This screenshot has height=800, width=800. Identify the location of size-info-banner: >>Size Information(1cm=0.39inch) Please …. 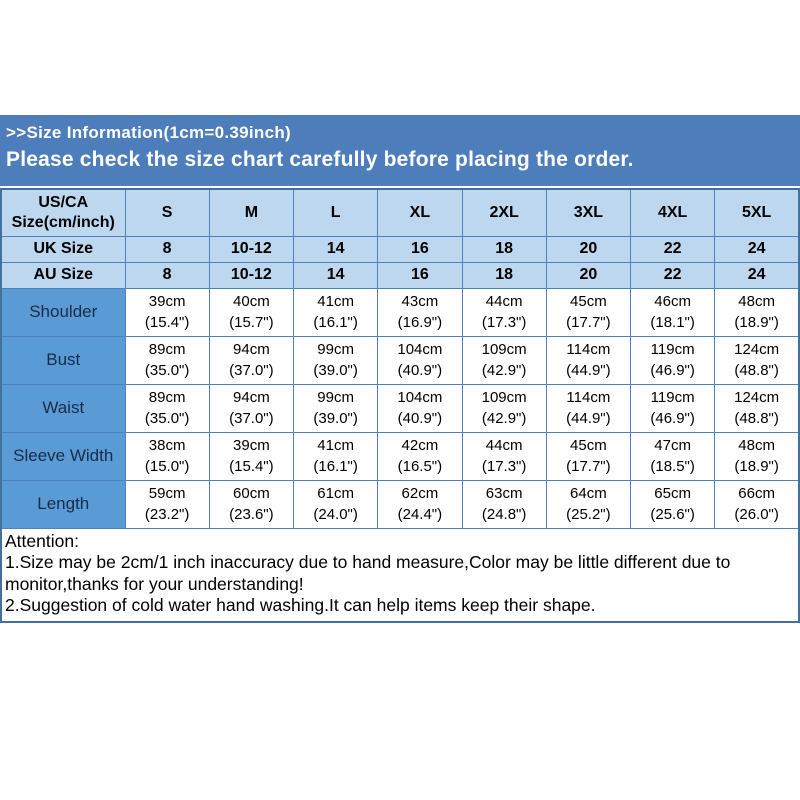
(400, 150).